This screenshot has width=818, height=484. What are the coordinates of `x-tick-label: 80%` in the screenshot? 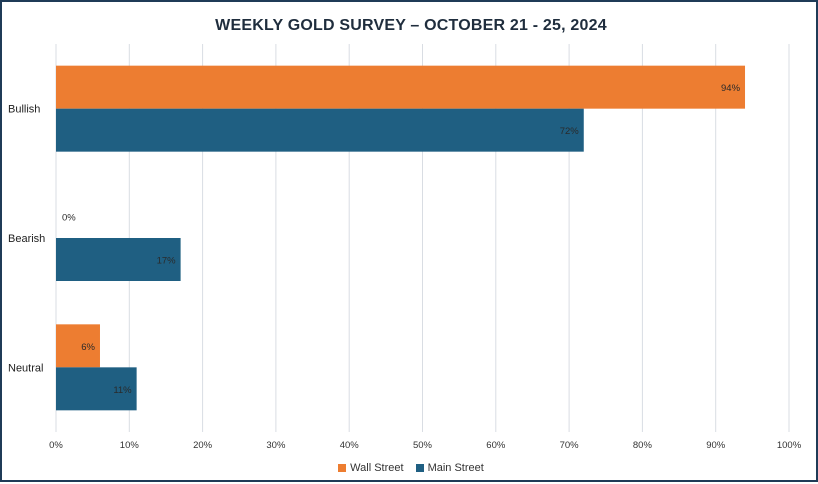 It's located at (643, 445).